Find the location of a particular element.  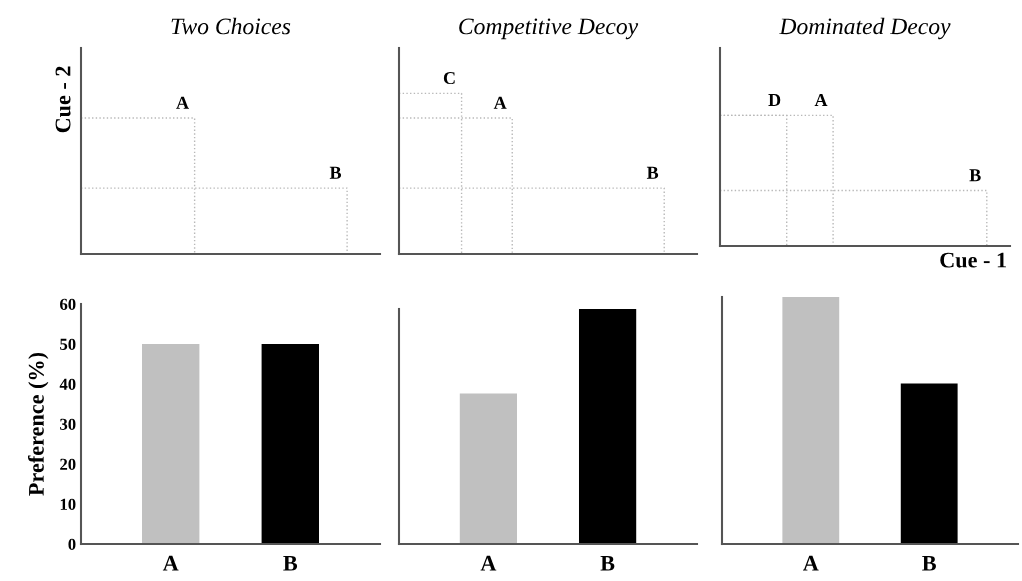

text: Cue - 1 is located at coordinates (973, 260).